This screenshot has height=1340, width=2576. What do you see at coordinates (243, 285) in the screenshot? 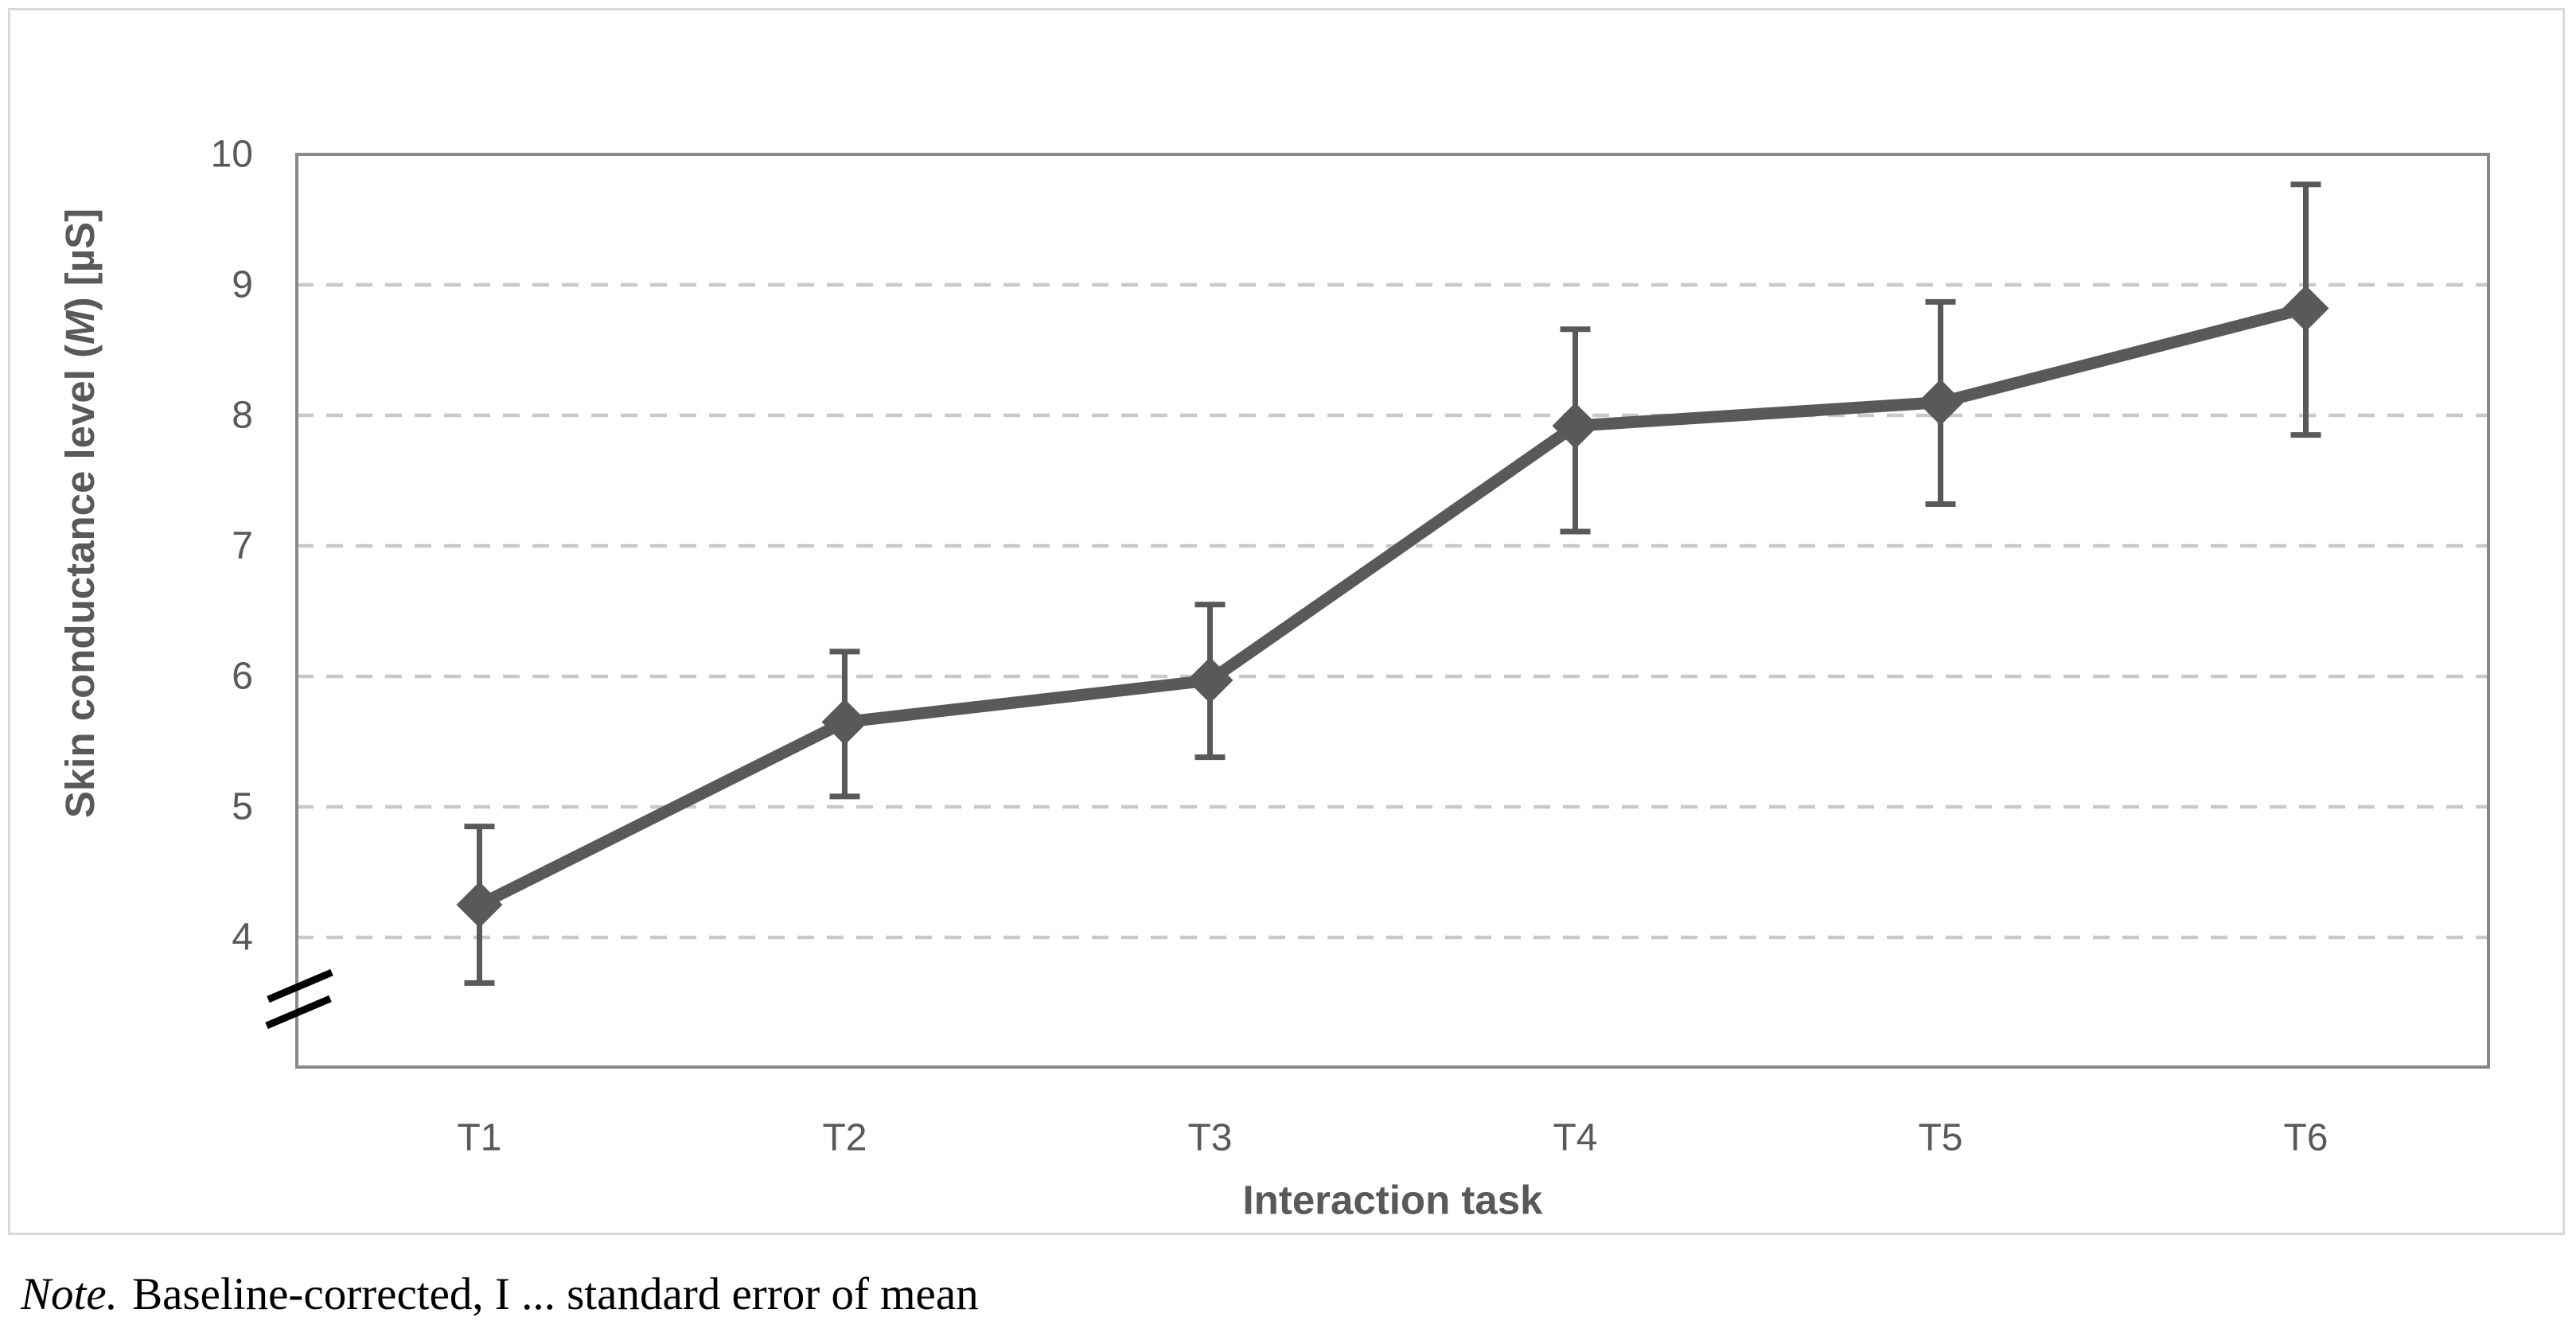
I see `y-tick-label-9: 9` at bounding box center [243, 285].